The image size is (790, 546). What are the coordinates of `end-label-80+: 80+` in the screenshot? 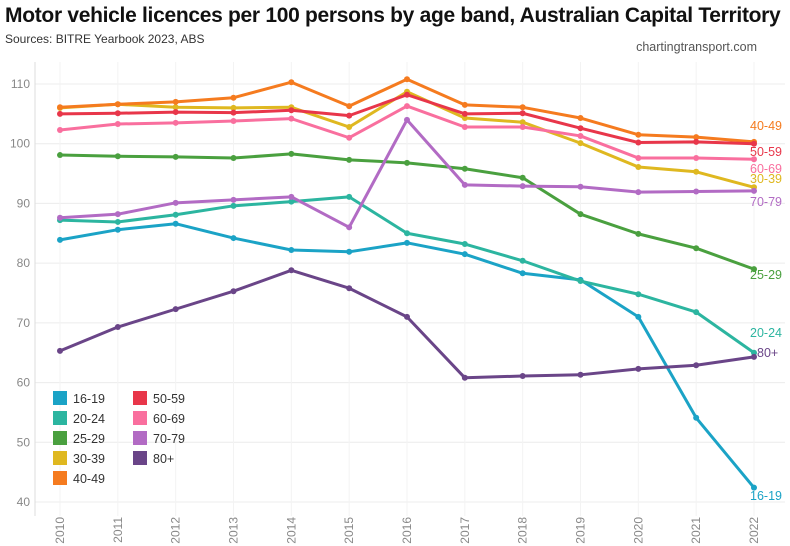 It's located at (767, 353).